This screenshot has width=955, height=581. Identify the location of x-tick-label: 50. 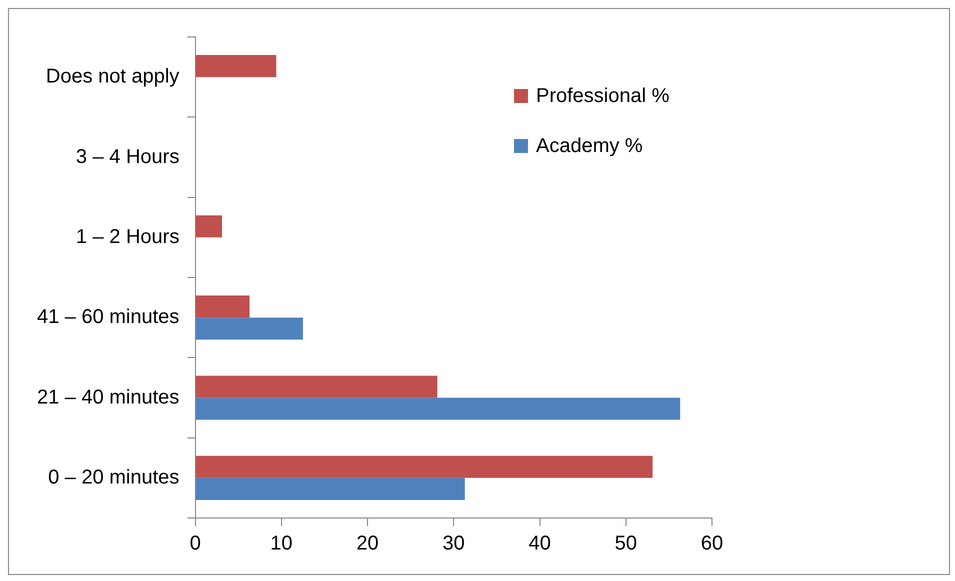
(626, 543).